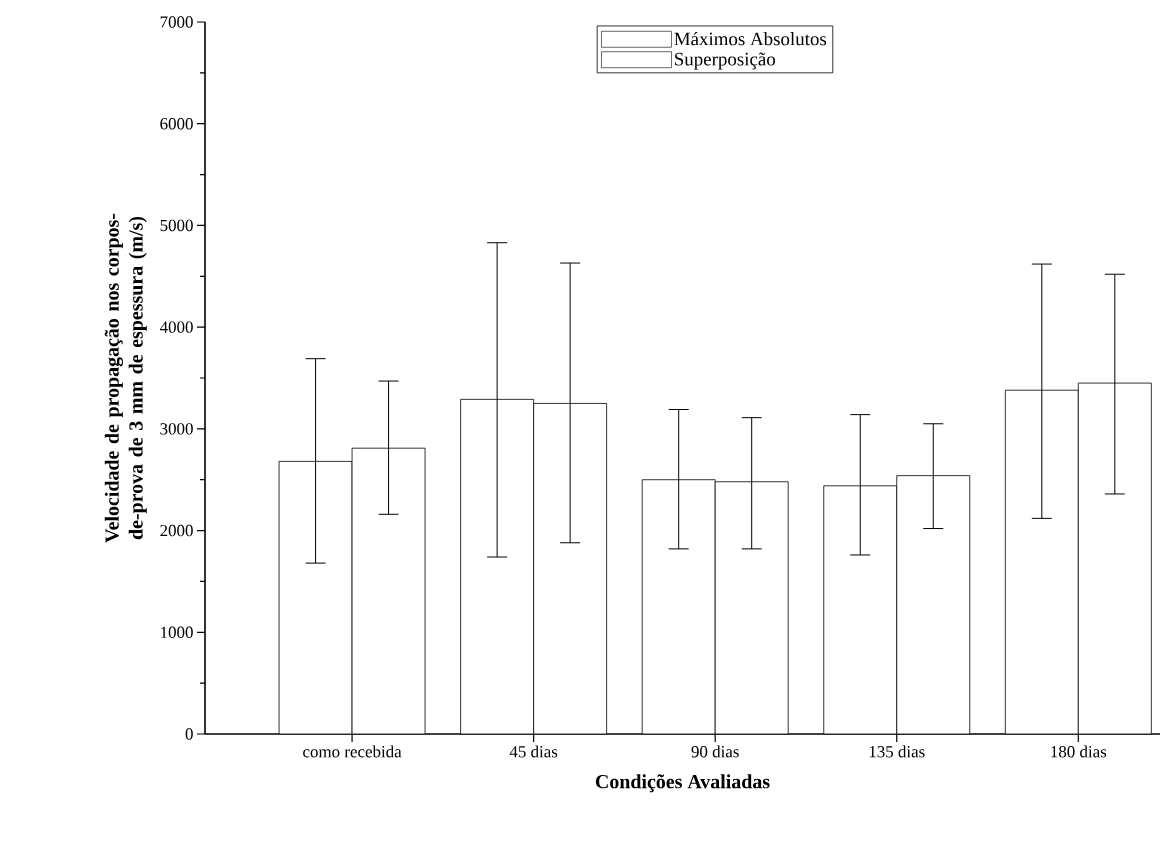 The height and width of the screenshot is (842, 1168). Describe the element at coordinates (176, 225) in the screenshot. I see `y-tick-label: 5000` at that location.